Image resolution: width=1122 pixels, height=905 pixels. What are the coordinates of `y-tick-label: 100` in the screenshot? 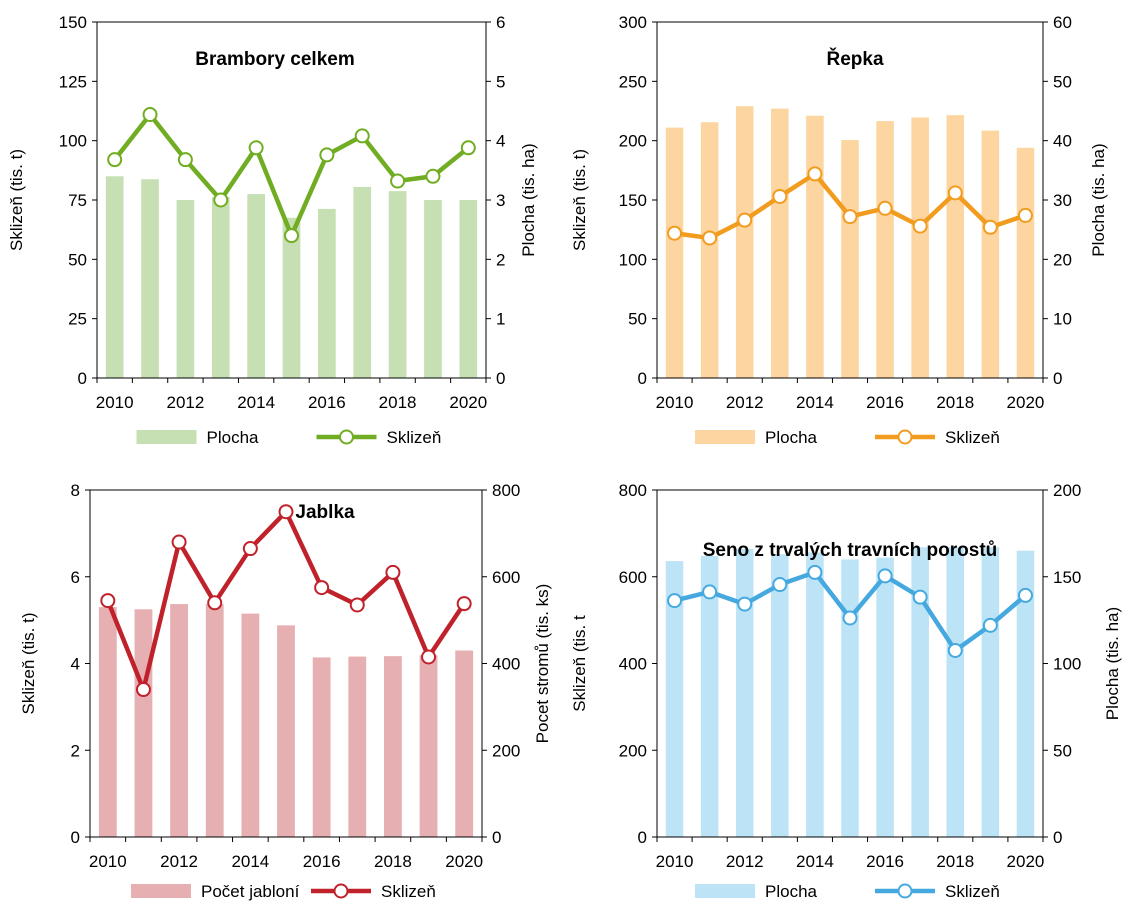 It's located at (633, 259).